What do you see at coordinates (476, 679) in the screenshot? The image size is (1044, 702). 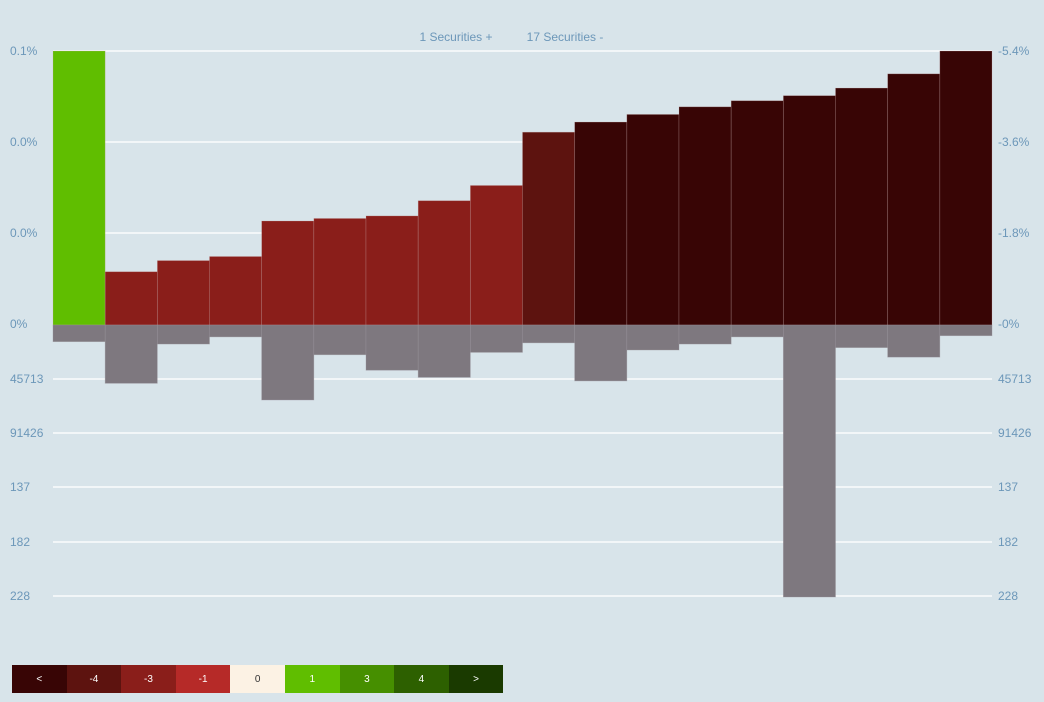 I see `legend-item: >` at bounding box center [476, 679].